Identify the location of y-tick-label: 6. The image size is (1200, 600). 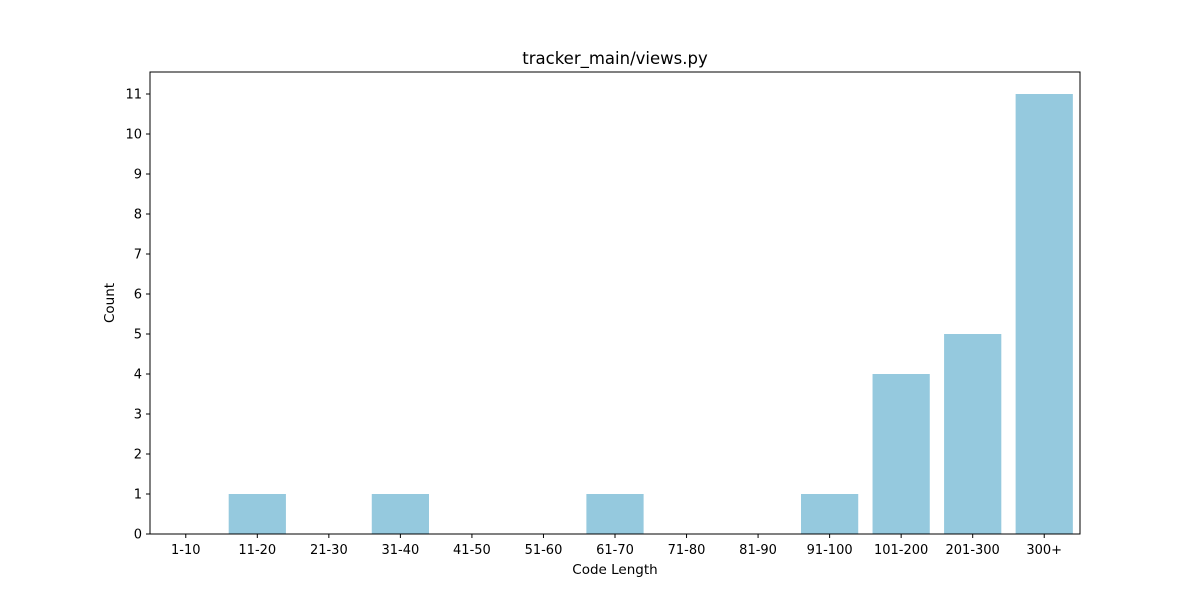
(138, 295).